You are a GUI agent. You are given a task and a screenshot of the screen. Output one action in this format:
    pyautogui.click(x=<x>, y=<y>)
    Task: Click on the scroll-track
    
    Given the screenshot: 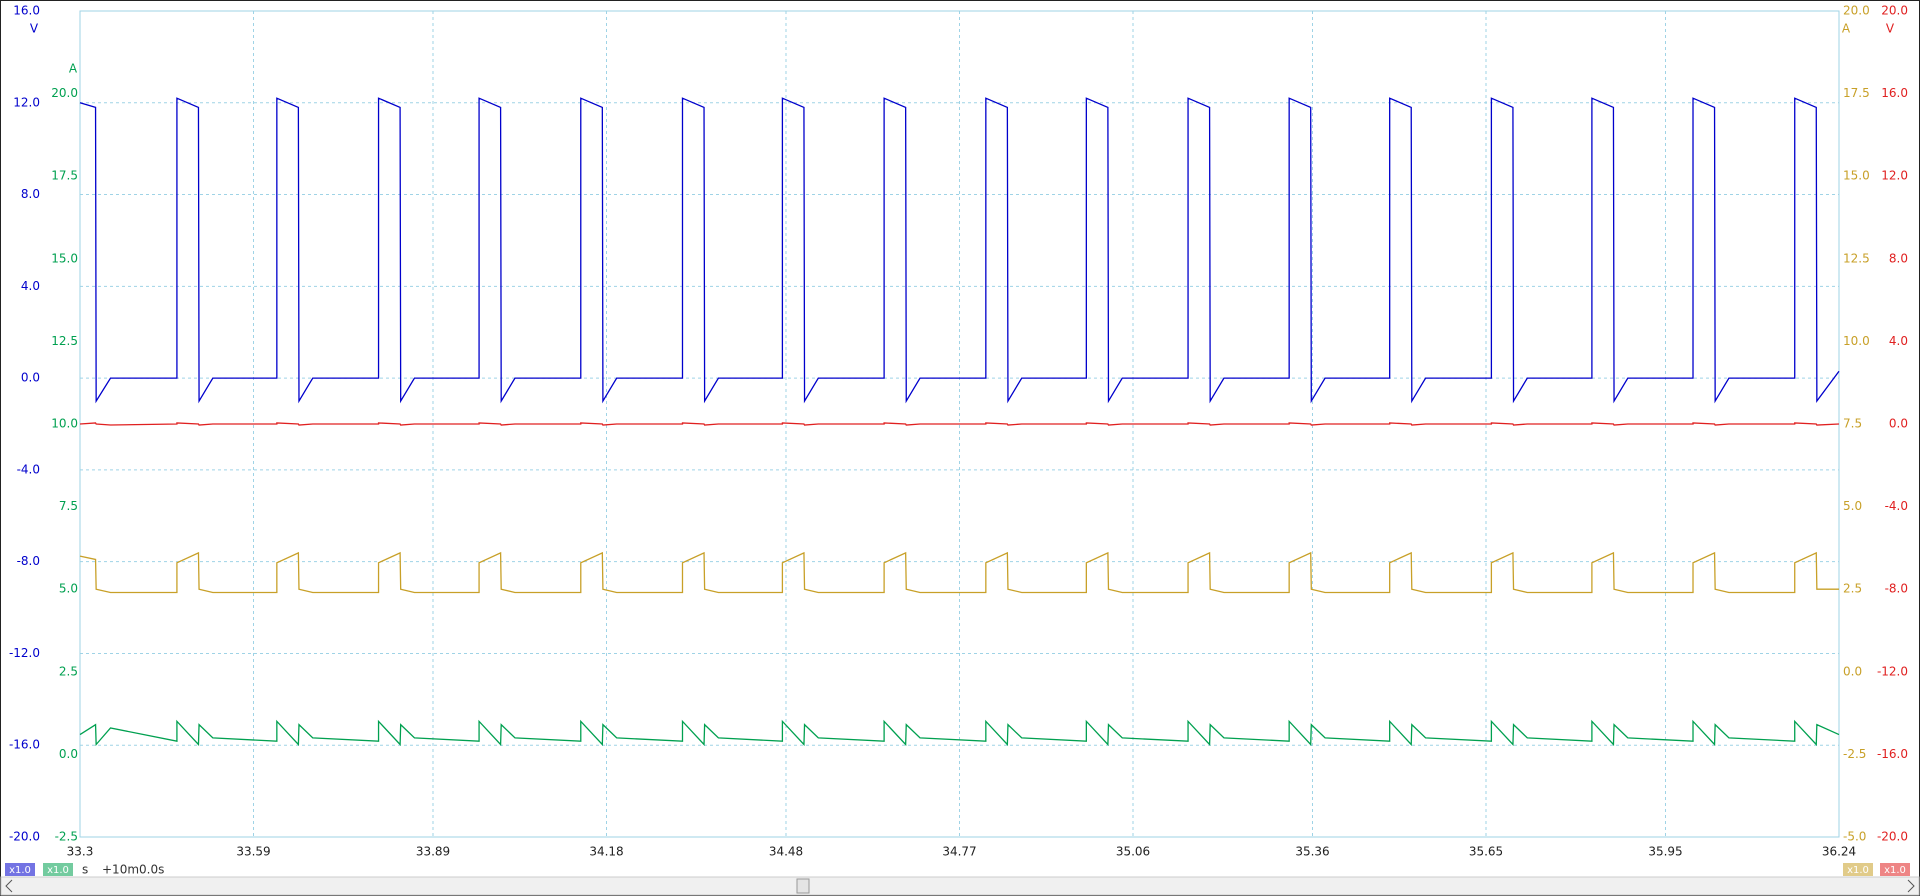 What is the action you would take?
    pyautogui.click(x=960, y=886)
    